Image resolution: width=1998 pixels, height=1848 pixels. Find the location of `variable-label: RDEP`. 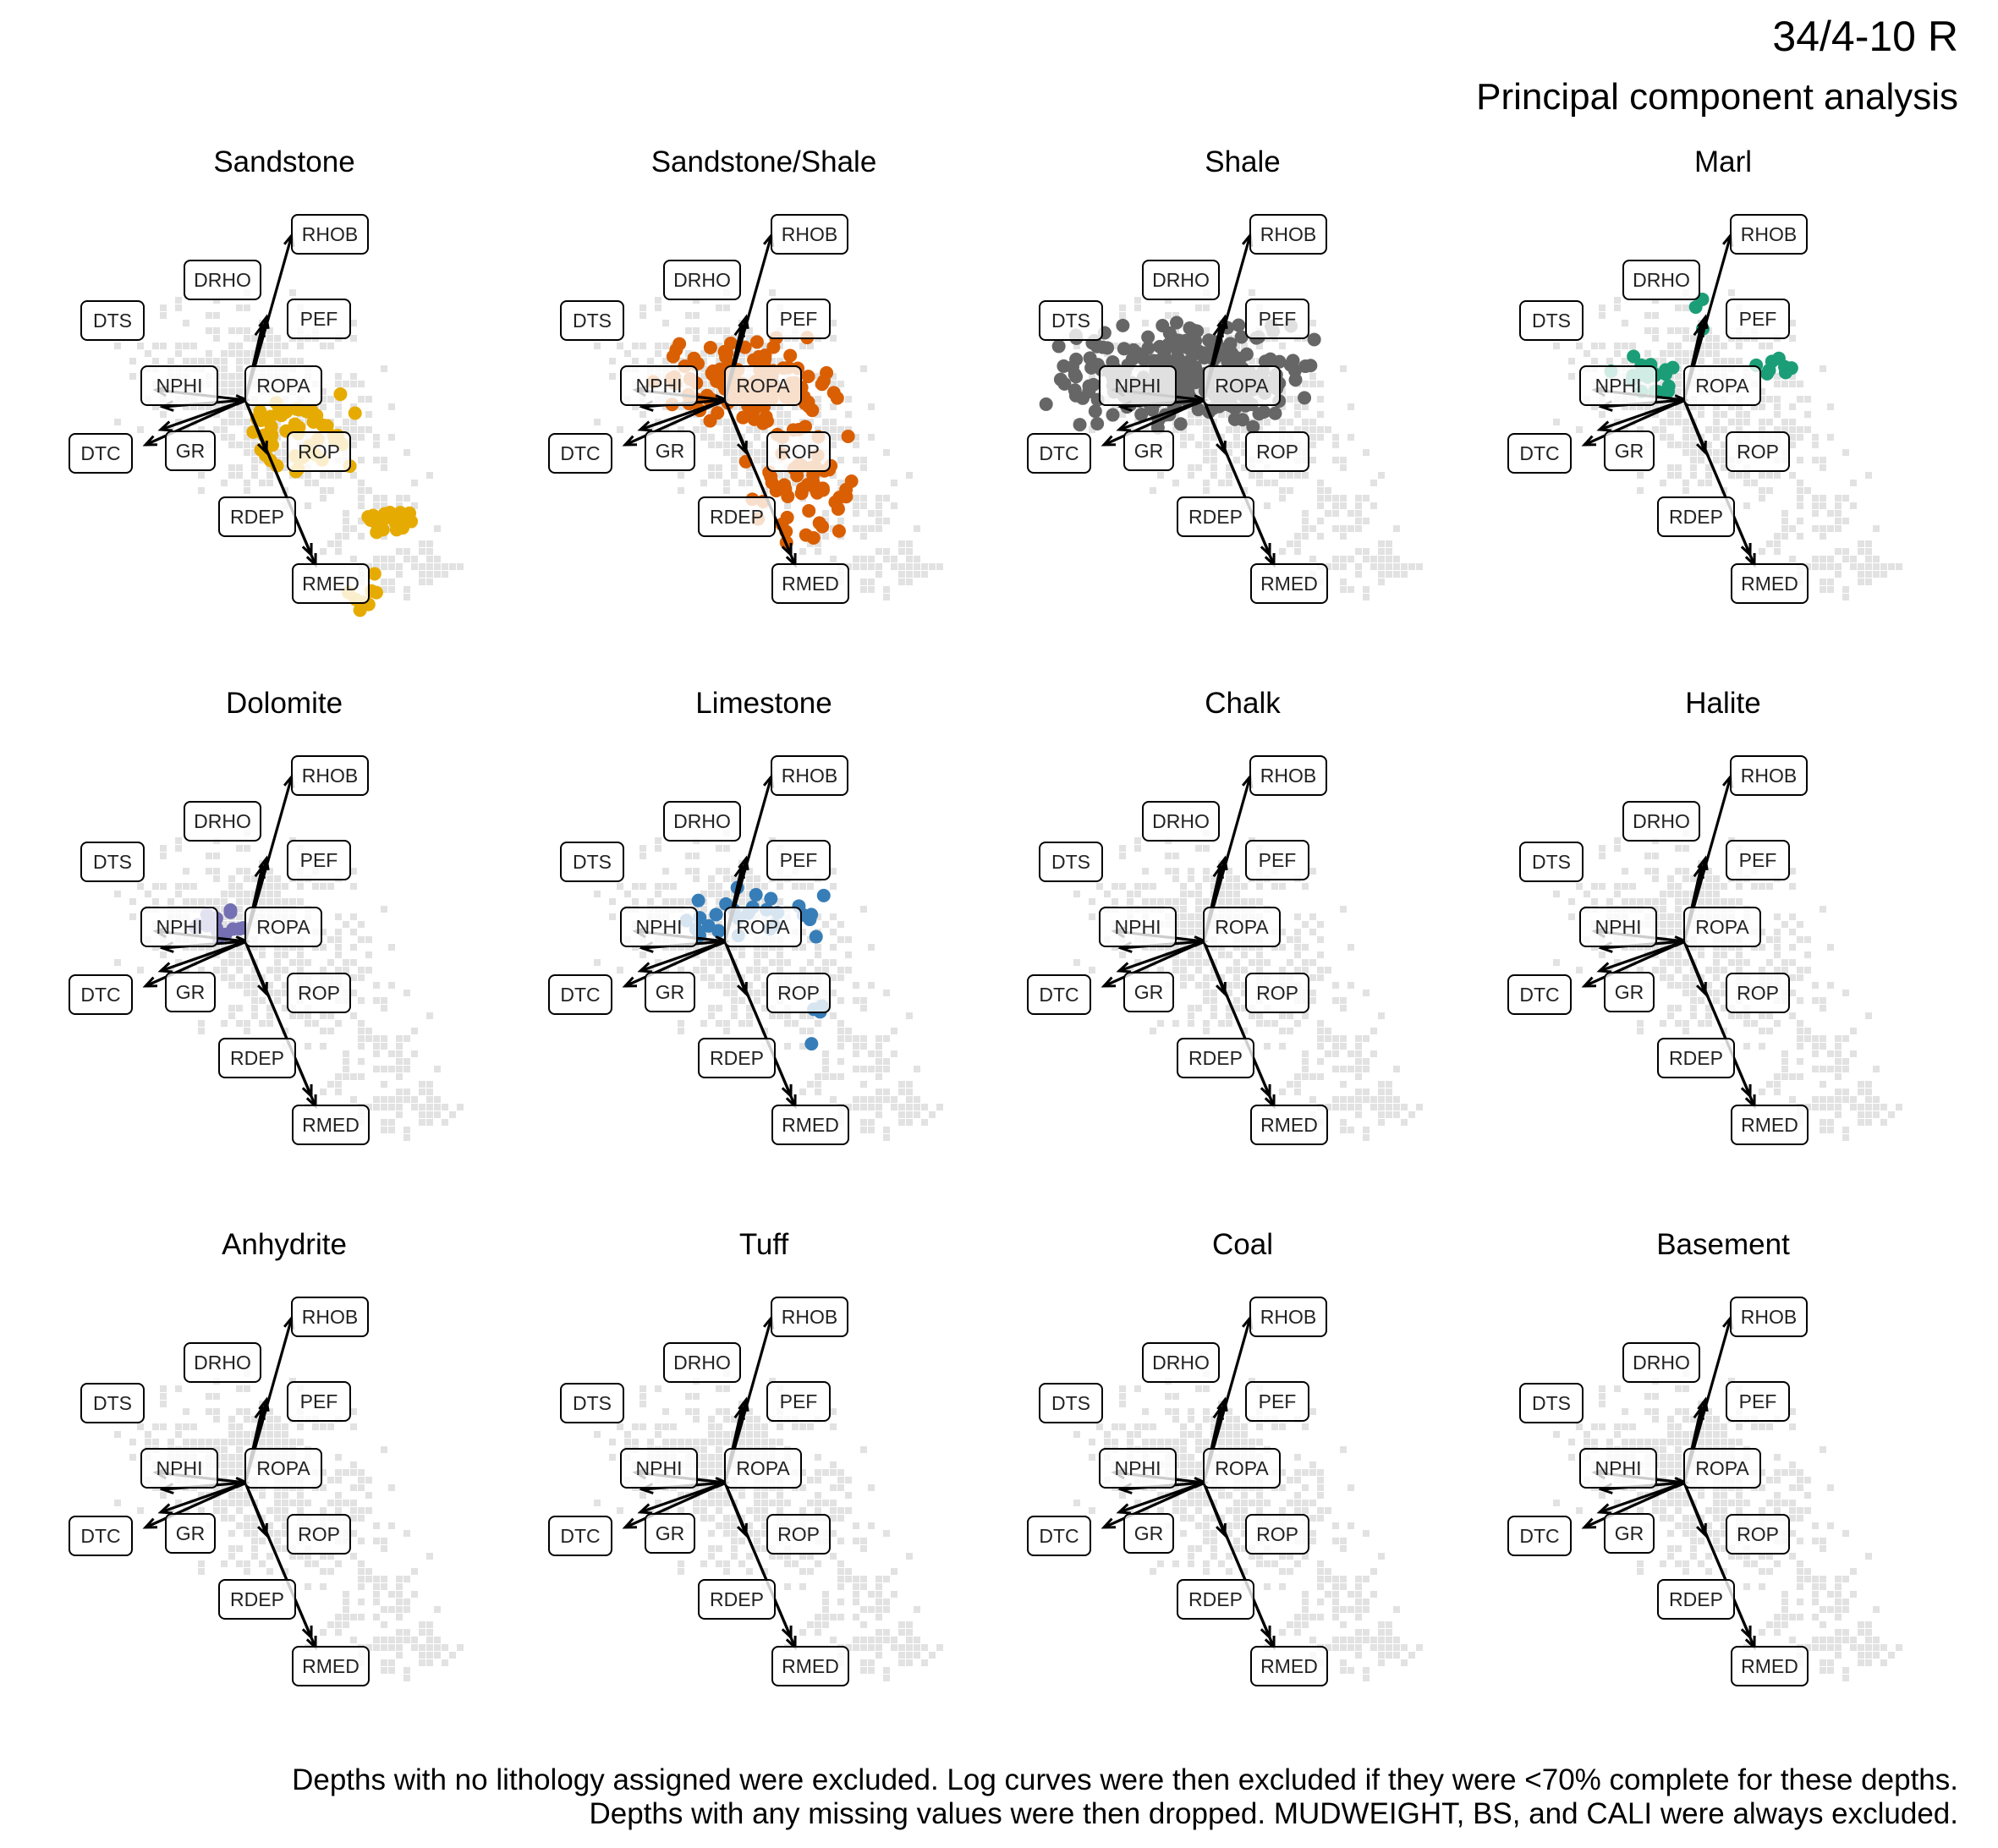

variable-label: RDEP is located at coordinates (737, 516).